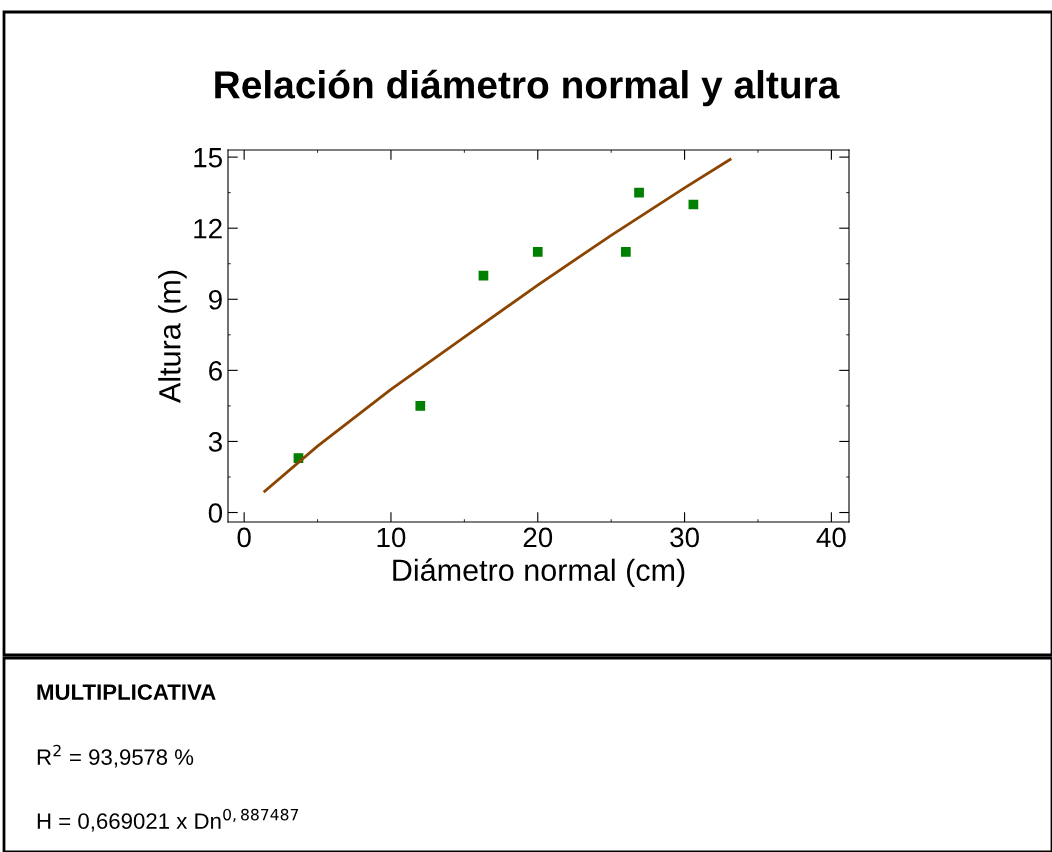 Image resolution: width=1052 pixels, height=852 pixels. Describe the element at coordinates (208, 228) in the screenshot. I see `y-tick-label: 12` at that location.